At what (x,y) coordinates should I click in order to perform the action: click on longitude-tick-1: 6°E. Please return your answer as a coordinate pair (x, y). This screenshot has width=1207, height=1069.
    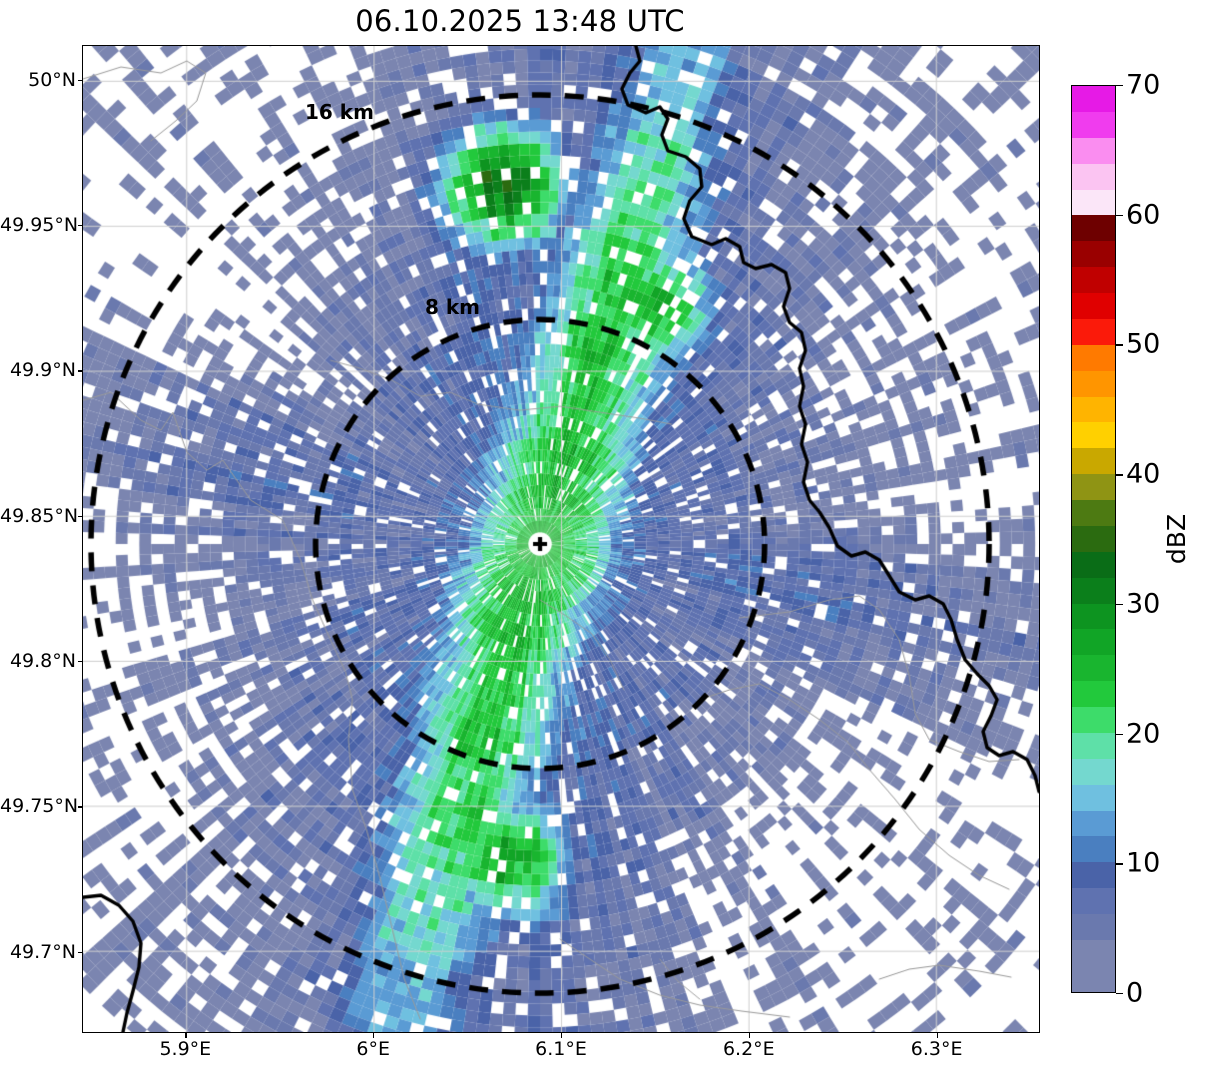
    Looking at the image, I should click on (373, 1049).